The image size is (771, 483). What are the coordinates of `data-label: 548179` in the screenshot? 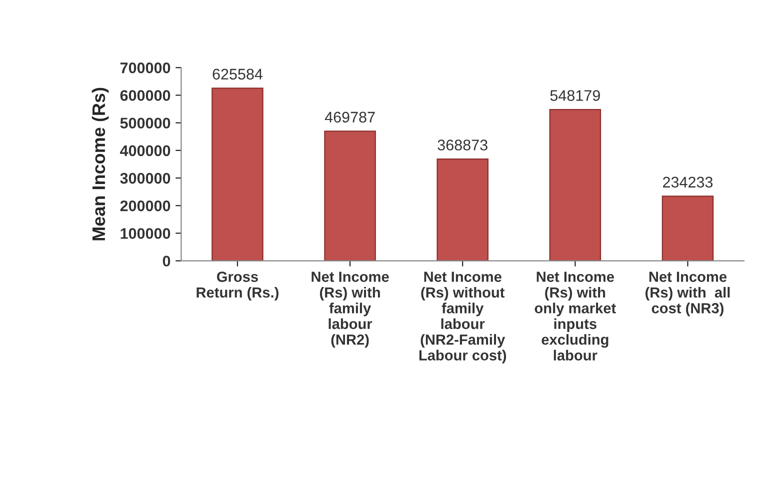 It's located at (575, 95).